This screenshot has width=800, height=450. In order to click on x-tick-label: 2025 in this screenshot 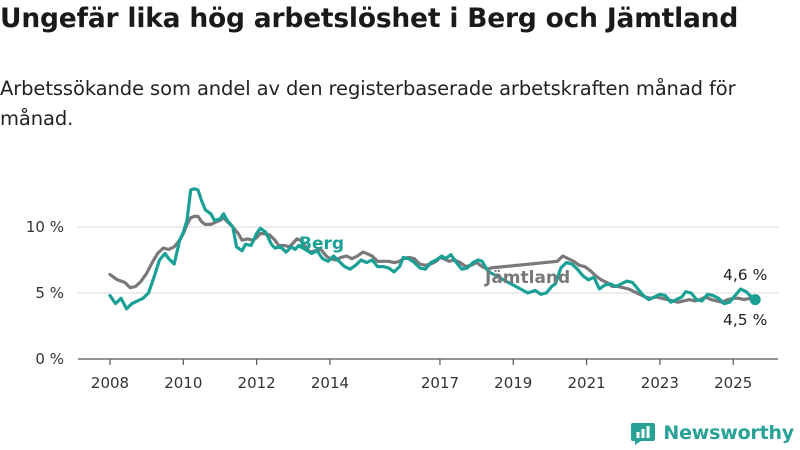, I will do `click(733, 383)`.